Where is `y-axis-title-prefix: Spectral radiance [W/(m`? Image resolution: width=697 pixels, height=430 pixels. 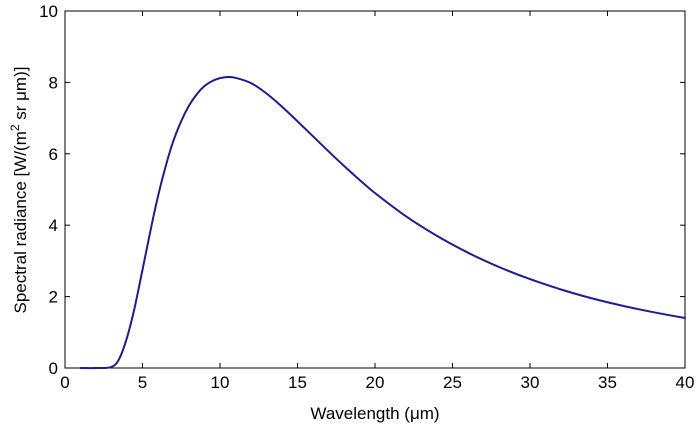 y-axis-title-prefix: Spectral radiance [W/(m is located at coordinates (20, 222).